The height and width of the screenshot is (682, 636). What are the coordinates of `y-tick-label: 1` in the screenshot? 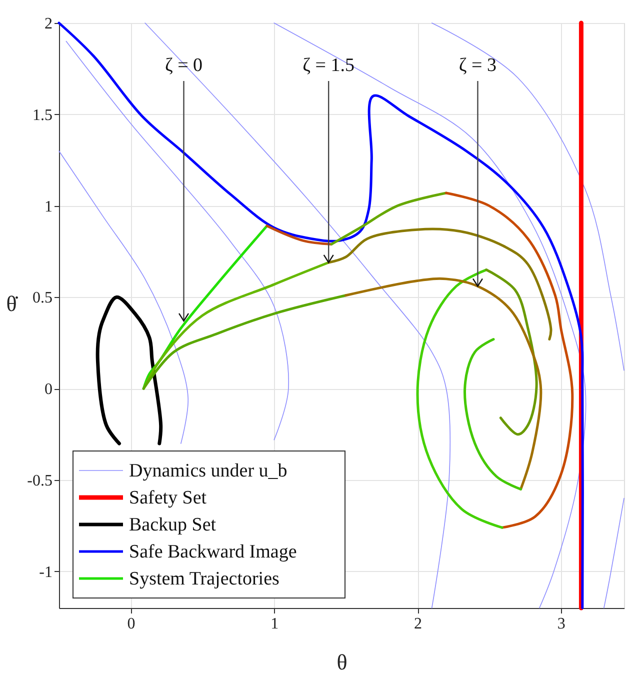 It's located at (48, 207).